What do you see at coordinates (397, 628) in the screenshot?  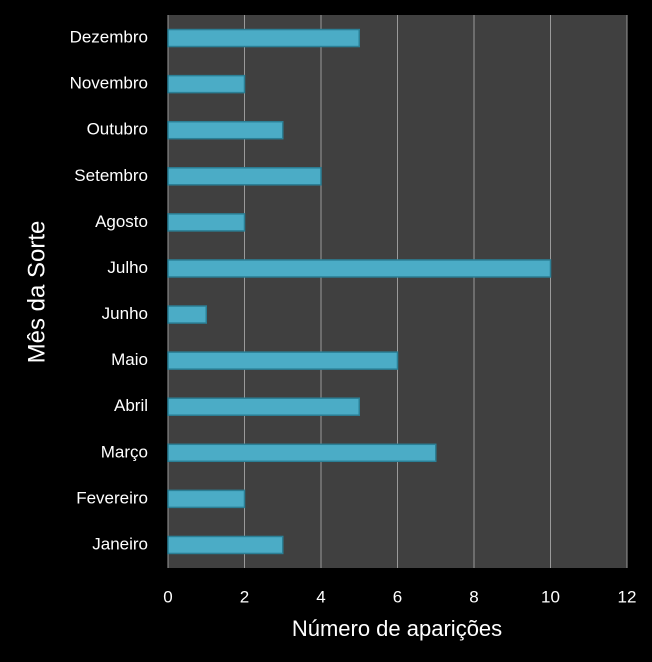 I see `x-axis-title: Número de aparições` at bounding box center [397, 628].